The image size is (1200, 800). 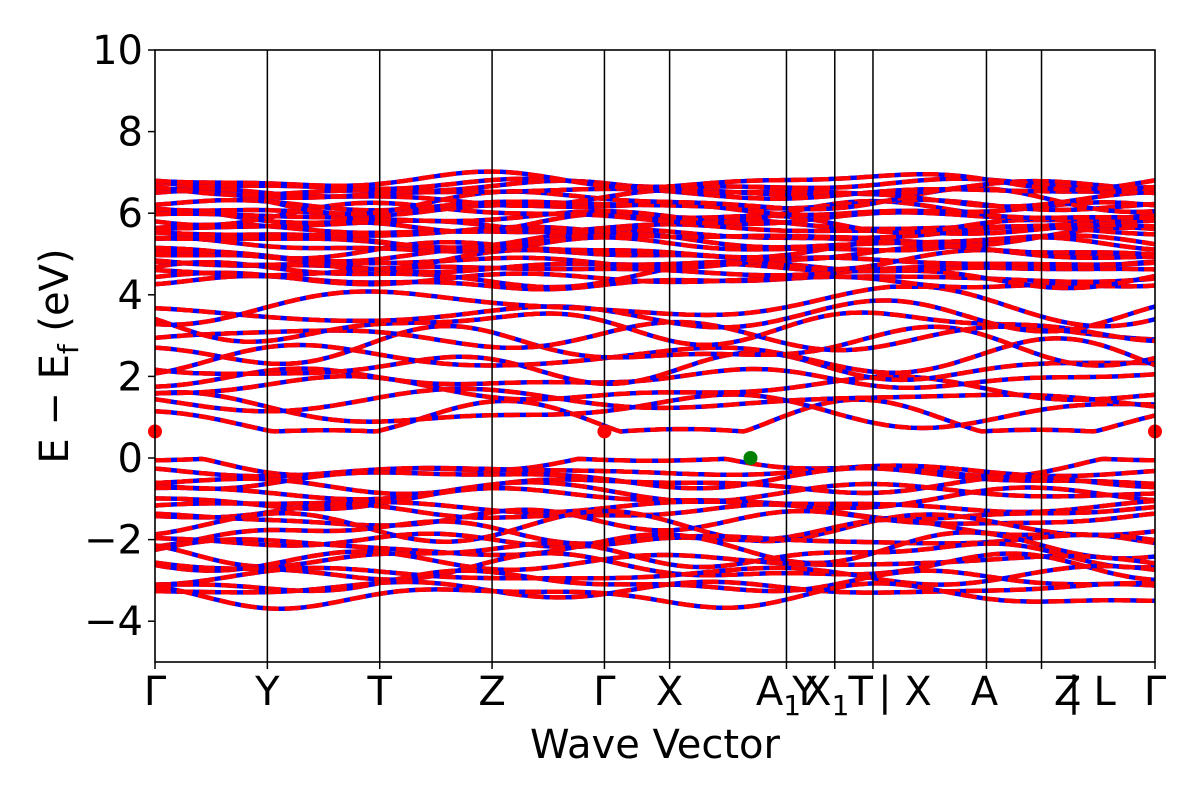 I want to click on y-tick-label: −4, so click(x=113, y=622).